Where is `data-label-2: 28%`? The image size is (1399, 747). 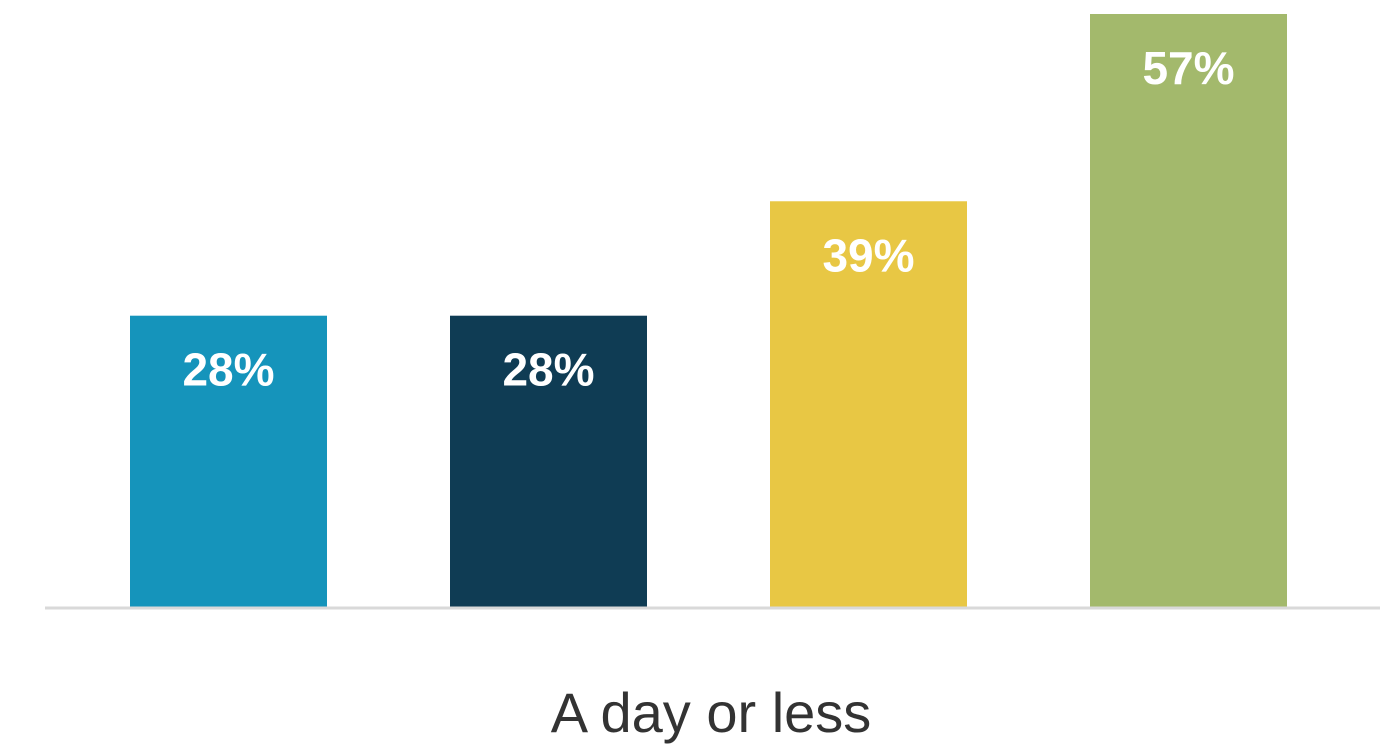 data-label-2: 28% is located at coordinates (548, 370).